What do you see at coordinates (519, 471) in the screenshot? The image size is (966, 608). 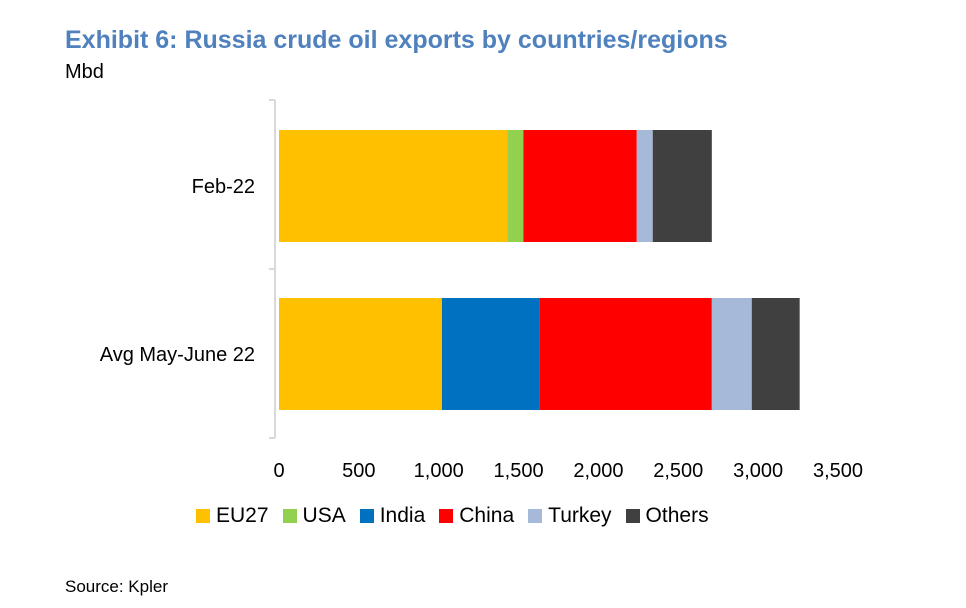 I see `x-tick-label: 1,500` at bounding box center [519, 471].